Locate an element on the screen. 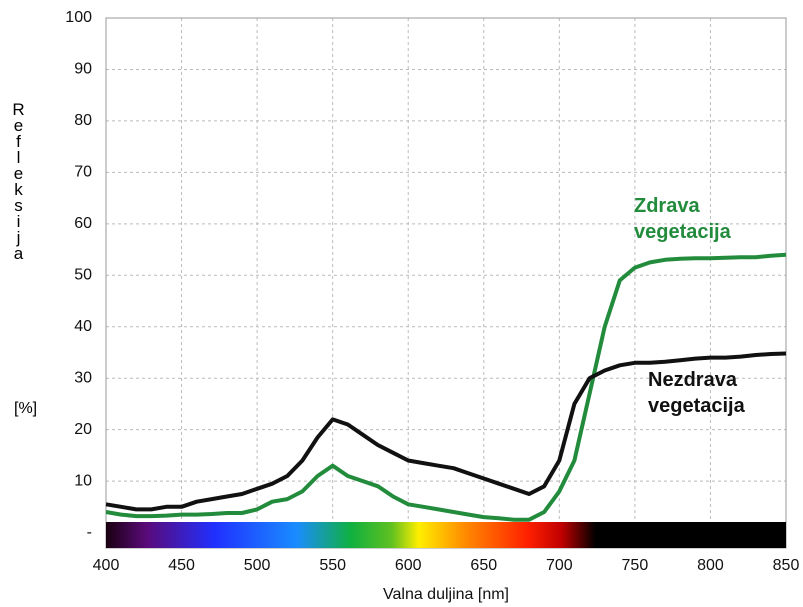  x-axis-label: Valna duljina [nm] is located at coordinates (446, 594).